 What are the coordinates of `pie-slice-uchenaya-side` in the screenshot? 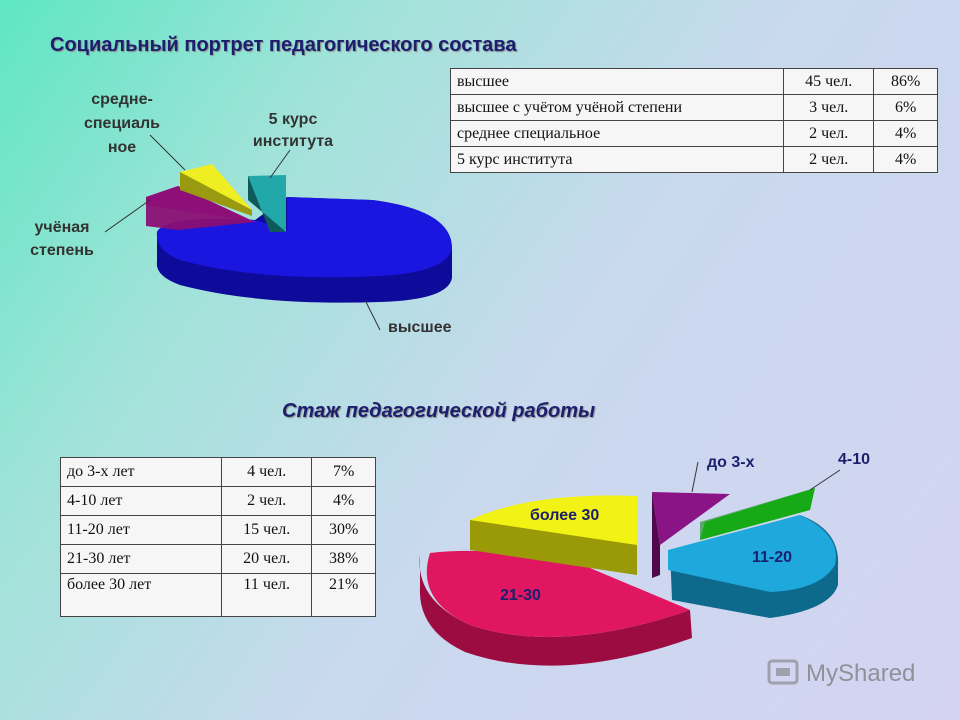 It's located at (200, 208).